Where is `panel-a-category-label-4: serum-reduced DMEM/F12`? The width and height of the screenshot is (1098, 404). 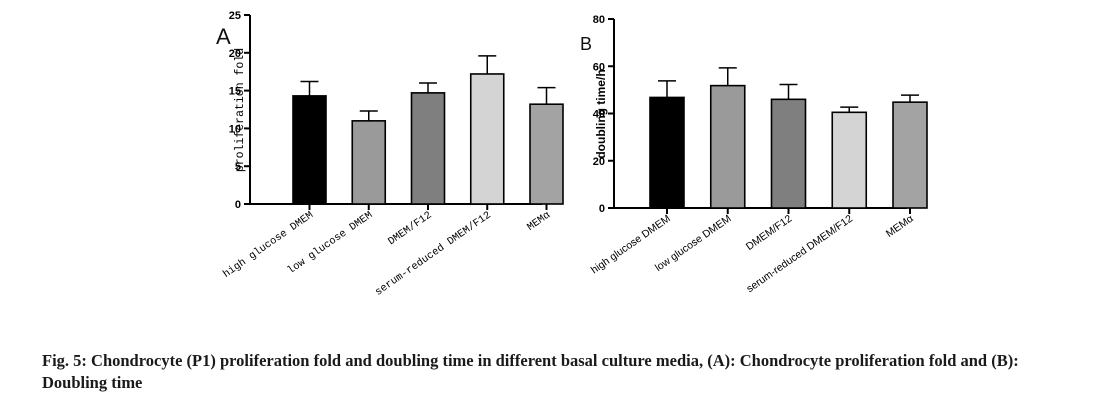 panel-a-category-label-4: serum-reduced DMEM/F12 is located at coordinates (433, 253).